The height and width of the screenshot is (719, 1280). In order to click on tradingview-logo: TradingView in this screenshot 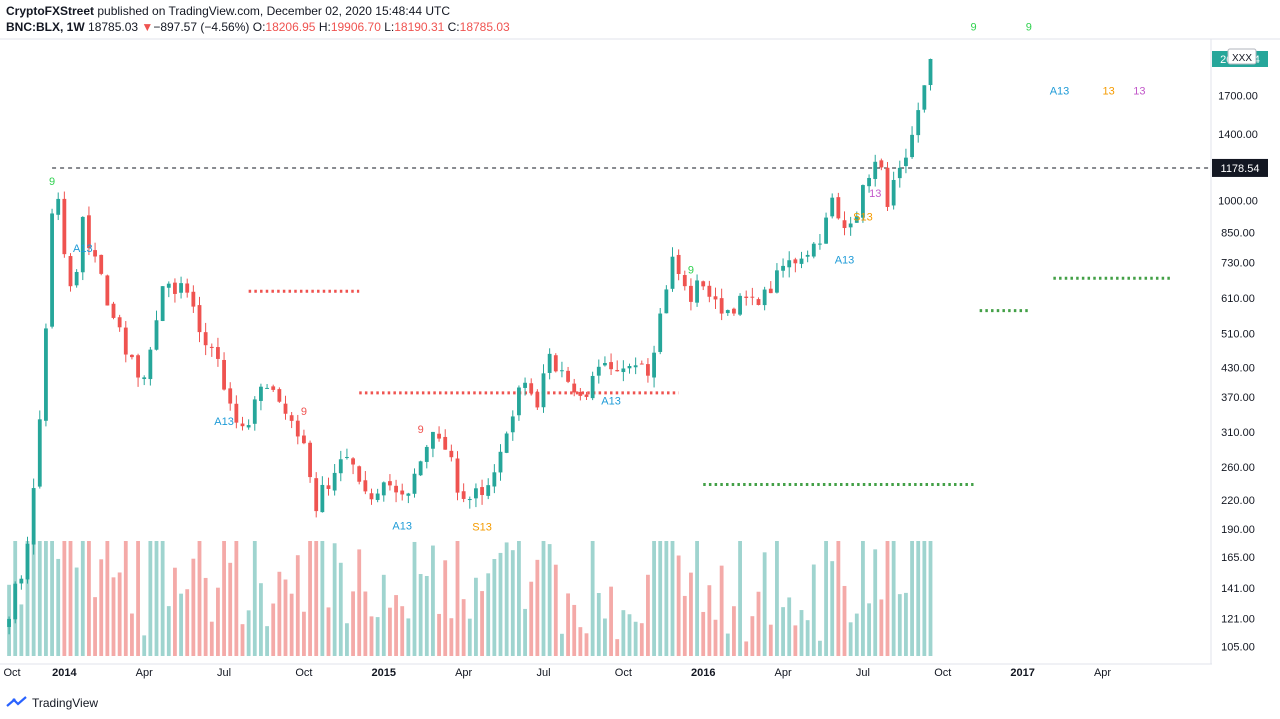, I will do `click(52, 703)`.